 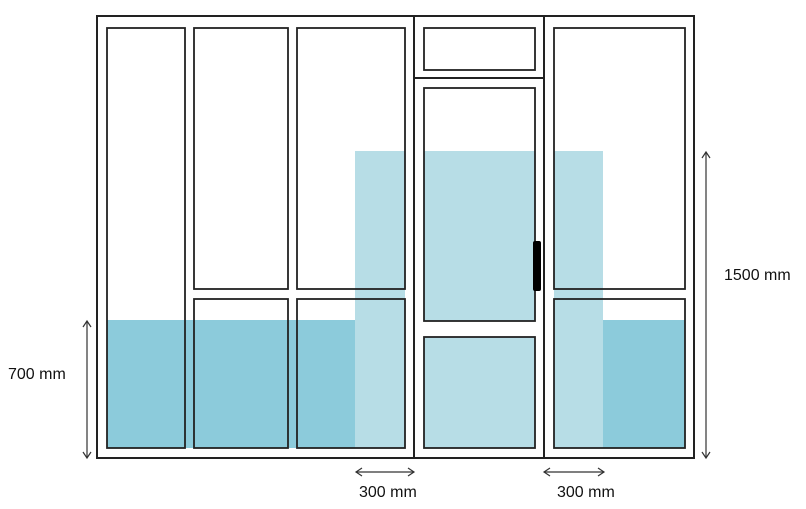 I want to click on dim-label-300-right: 300 mm, so click(x=586, y=492).